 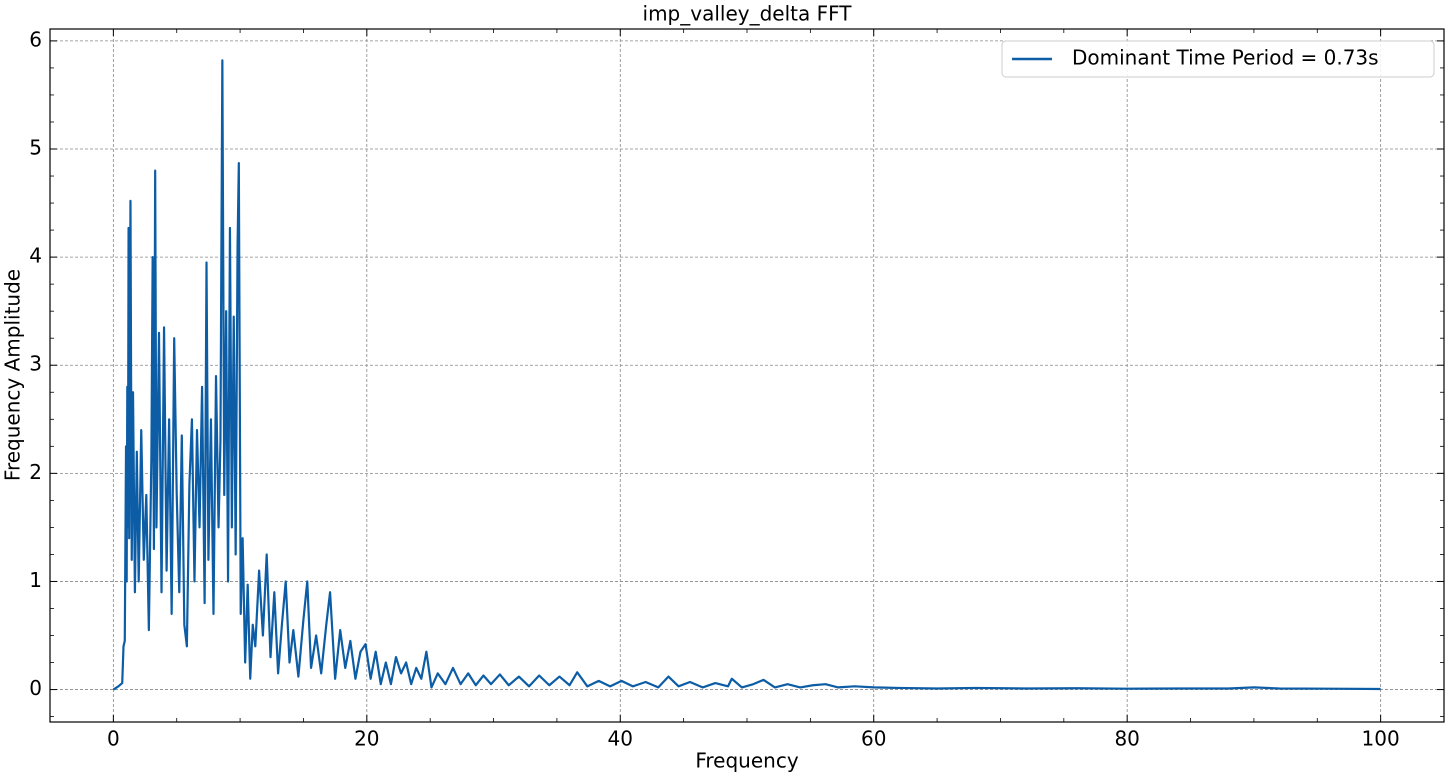 What do you see at coordinates (620, 739) in the screenshot?
I see `x-tick-label: 40` at bounding box center [620, 739].